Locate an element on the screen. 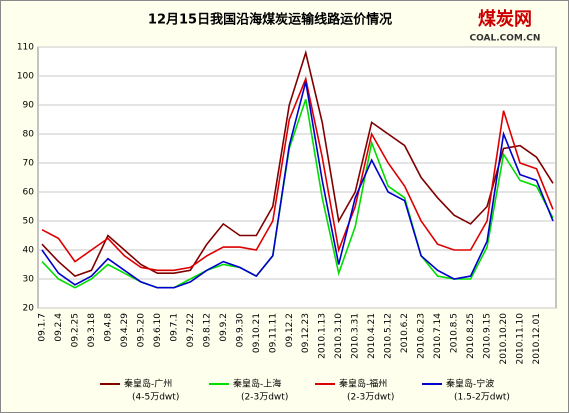  x-tick-label: 09.2.25 is located at coordinates (75, 330).